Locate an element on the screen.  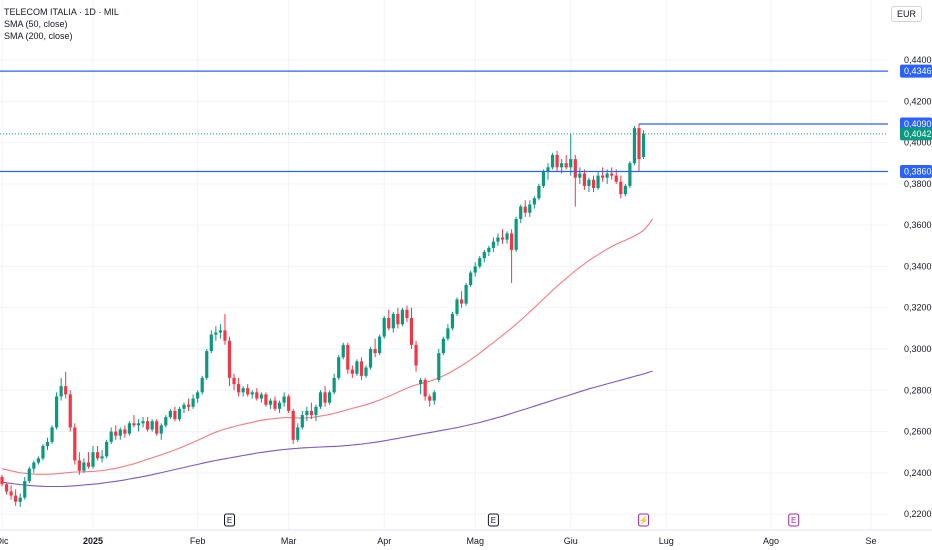
event-marker: ⚡ is located at coordinates (644, 520).